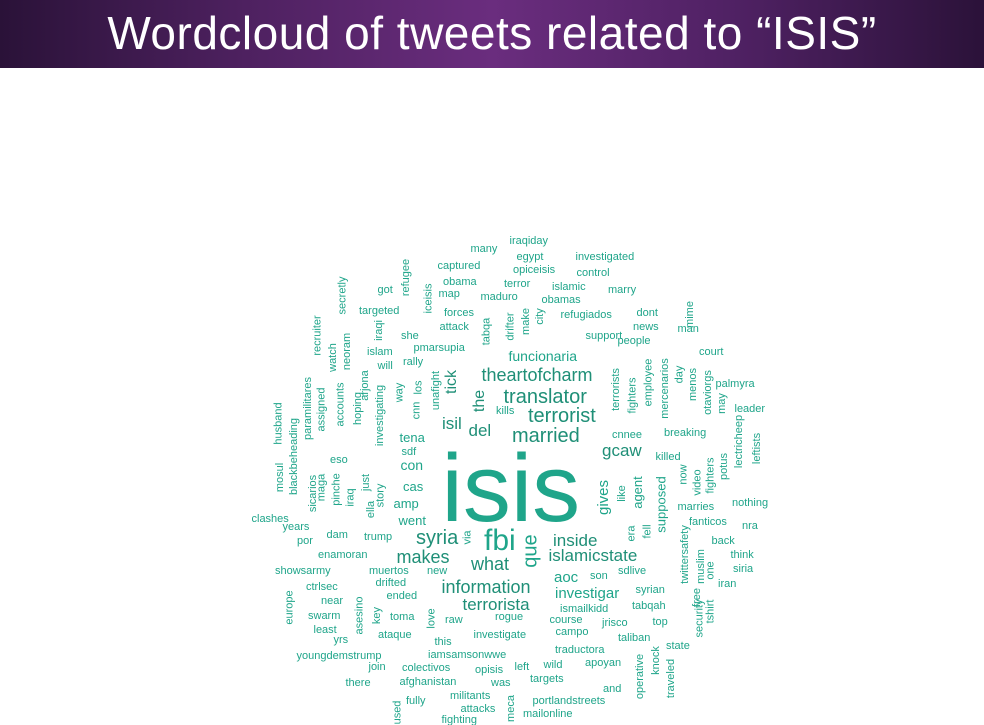 The height and width of the screenshot is (725, 984). I want to click on cloud-word: course, so click(566, 619).